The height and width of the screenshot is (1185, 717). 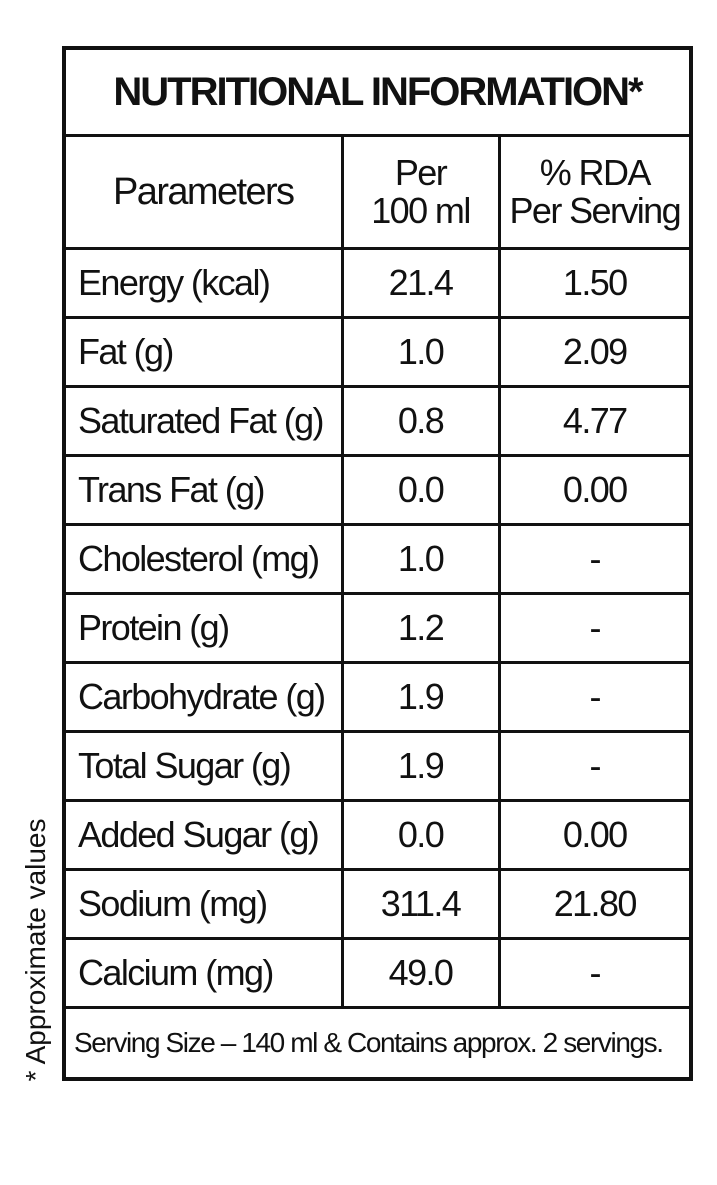 I want to click on header-cell: Parameters, so click(x=205, y=192).